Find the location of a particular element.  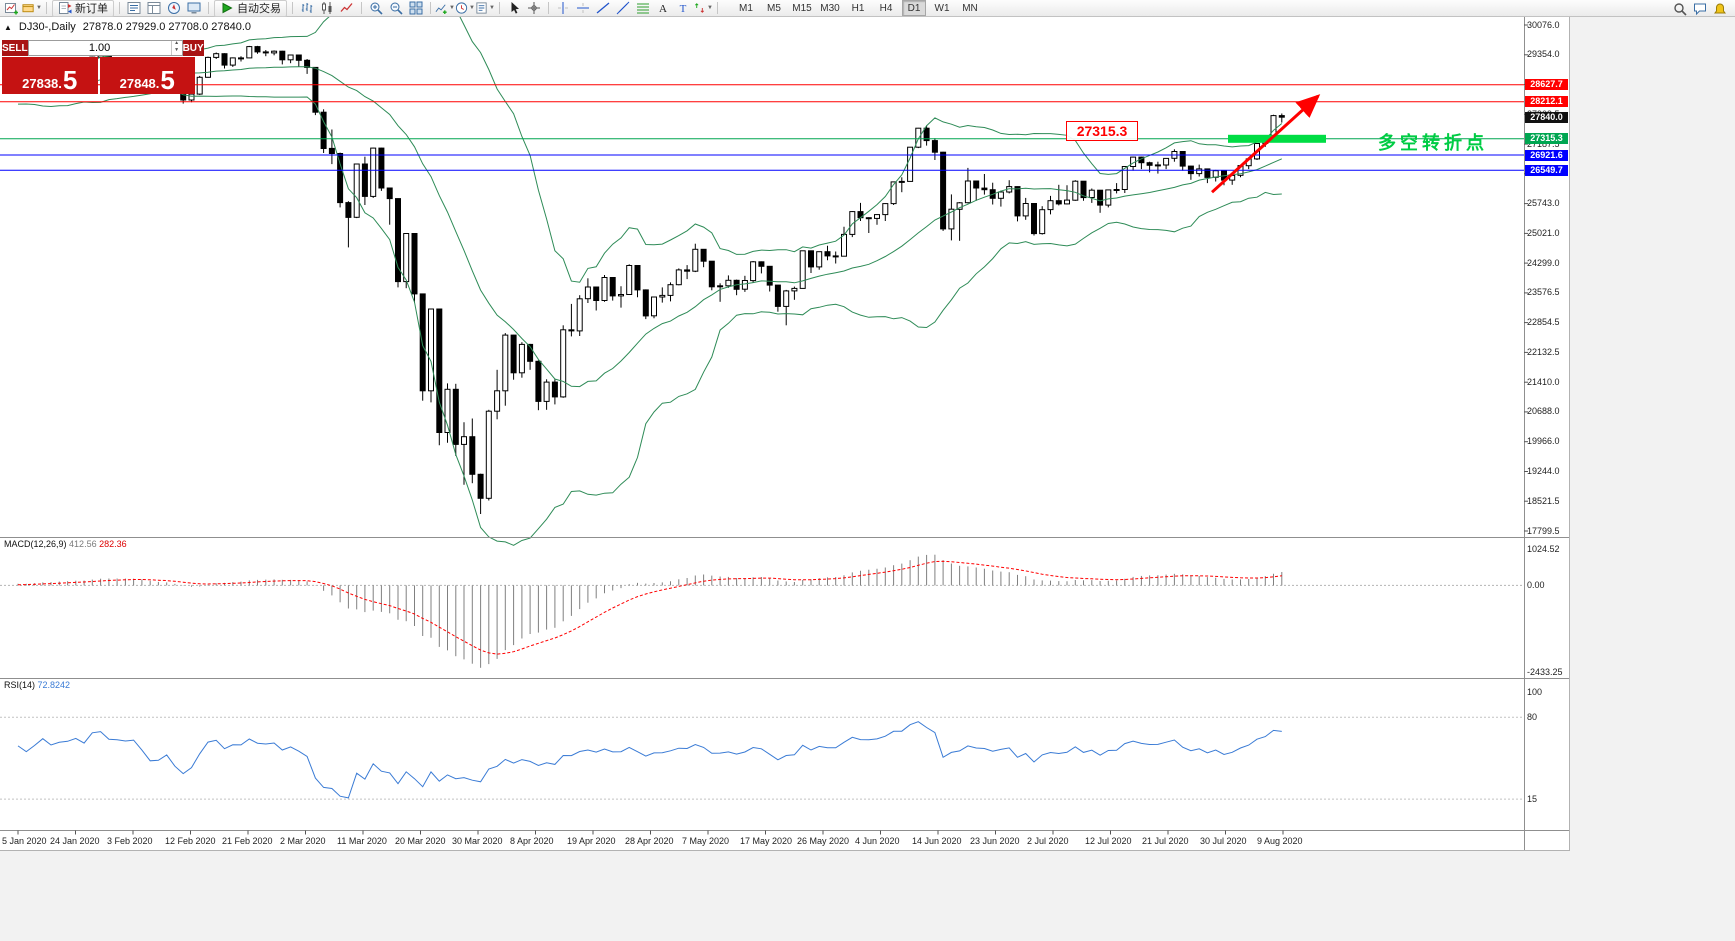

turning-point-label: 多空转折点 is located at coordinates (1433, 143).